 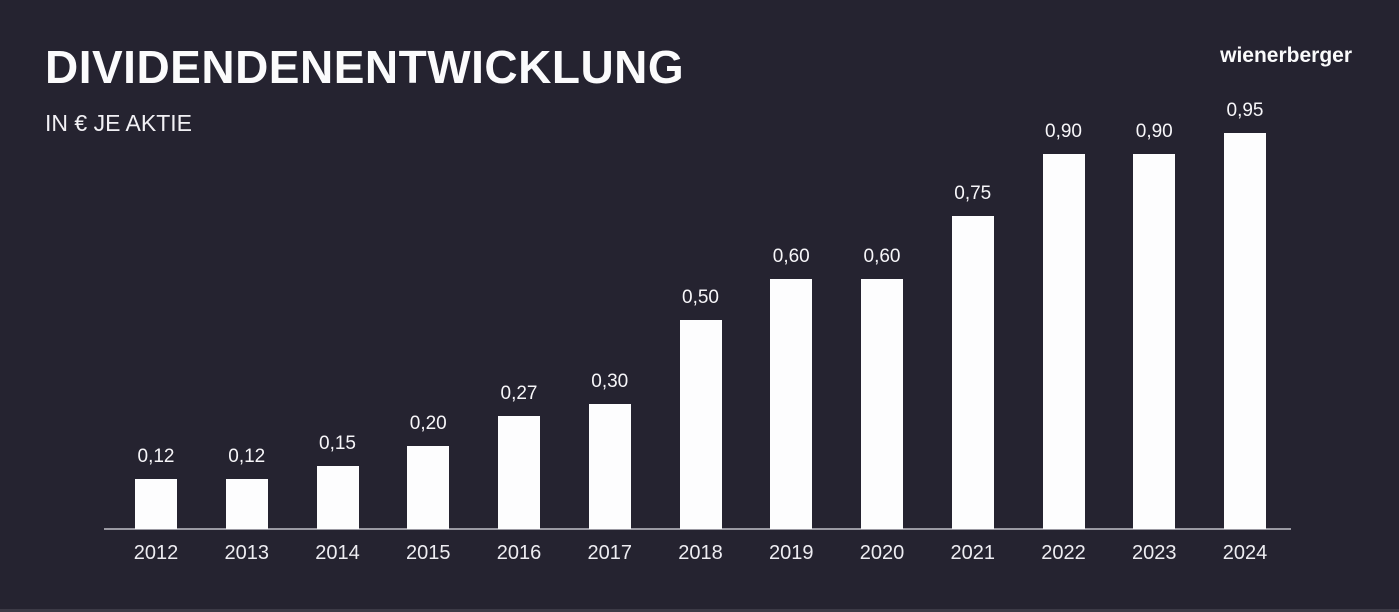 I want to click on bar-value-label-2016: 0,27, so click(x=519, y=393).